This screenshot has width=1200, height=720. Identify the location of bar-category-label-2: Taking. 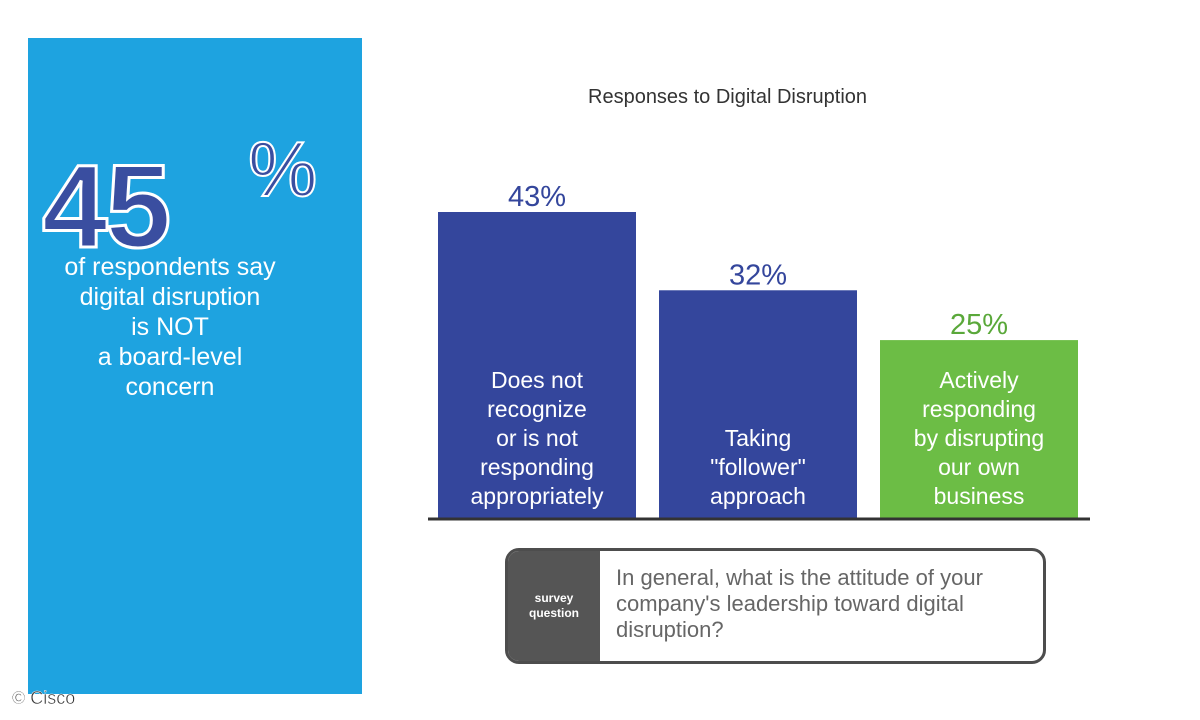
(758, 438).